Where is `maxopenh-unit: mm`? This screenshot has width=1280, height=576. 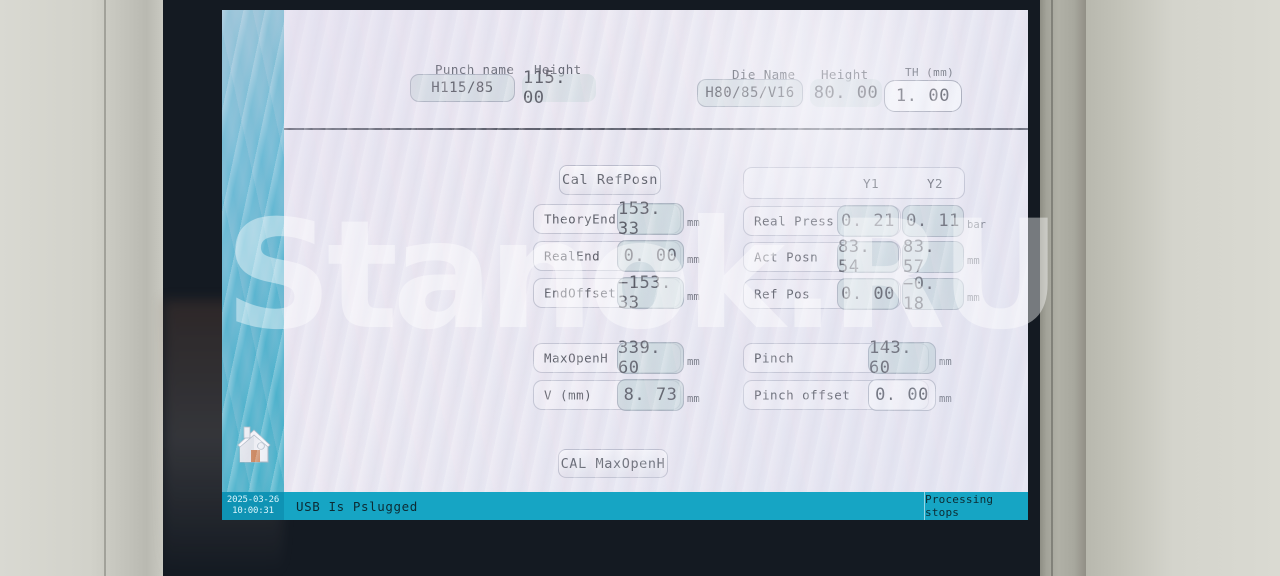 maxopenh-unit: mm is located at coordinates (693, 362).